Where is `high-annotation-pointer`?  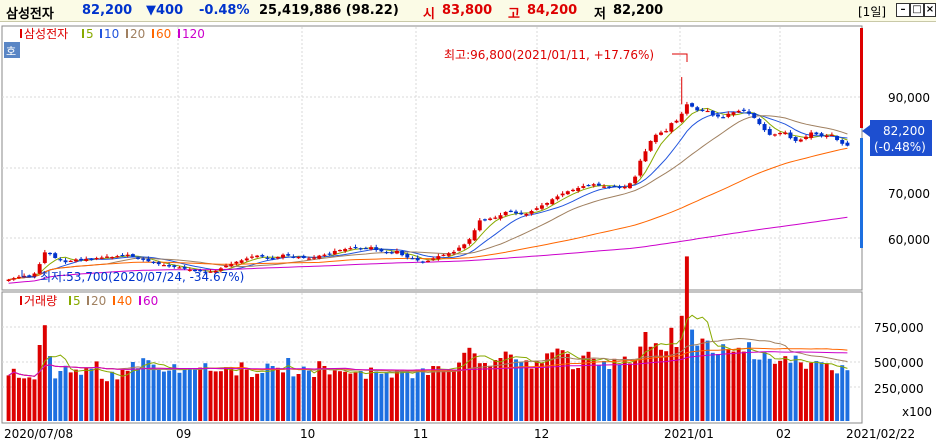 high-annotation-pointer is located at coordinates (680, 57).